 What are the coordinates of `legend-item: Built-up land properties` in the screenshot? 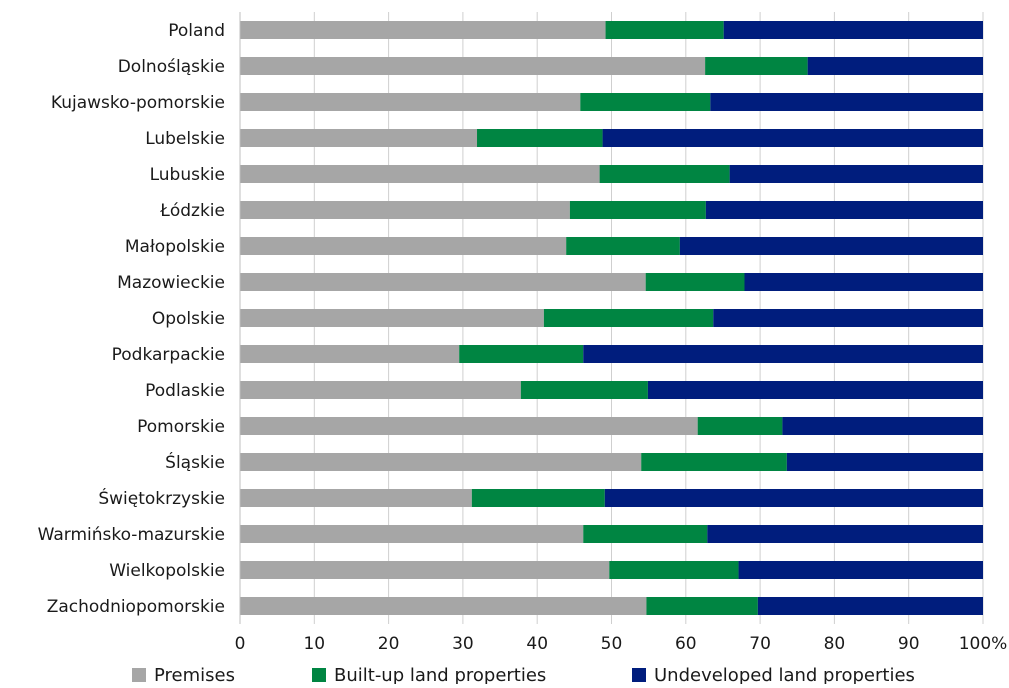 It's located at (429, 675).